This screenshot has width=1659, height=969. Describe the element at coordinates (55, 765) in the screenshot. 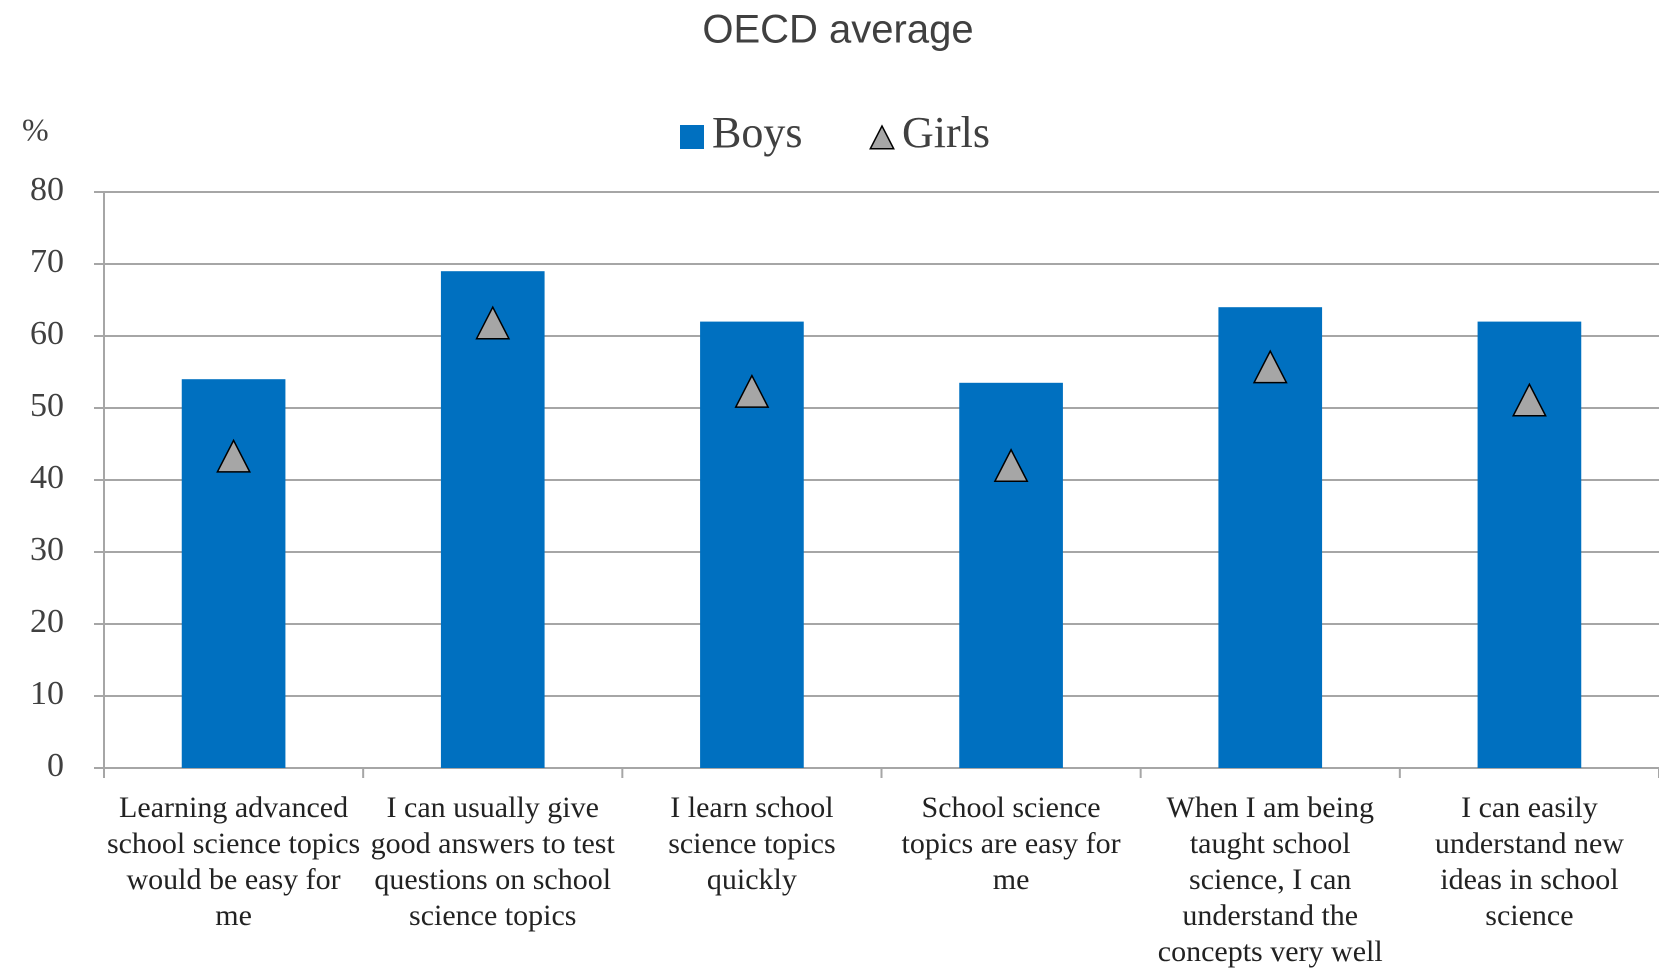

I see `y-tick-label: 0` at that location.